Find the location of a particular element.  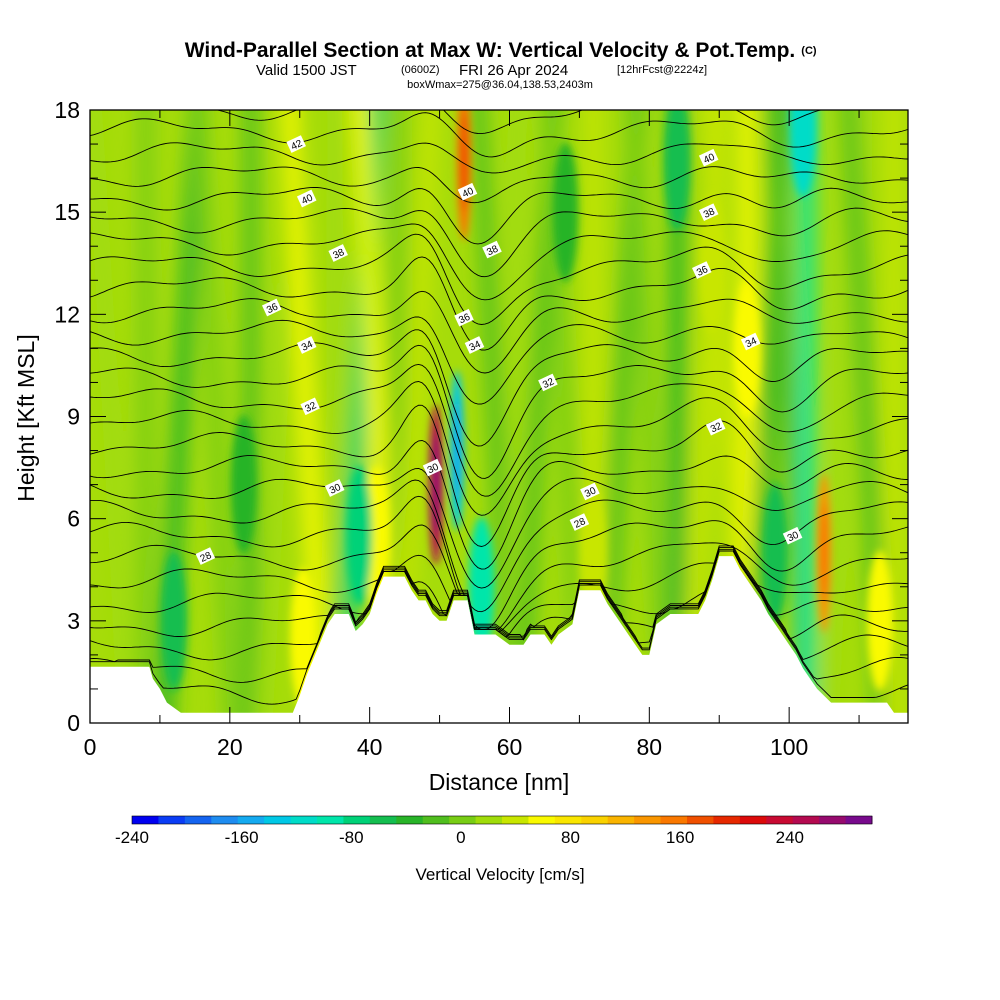

colorbar-tick-label: -240 is located at coordinates (132, 837).